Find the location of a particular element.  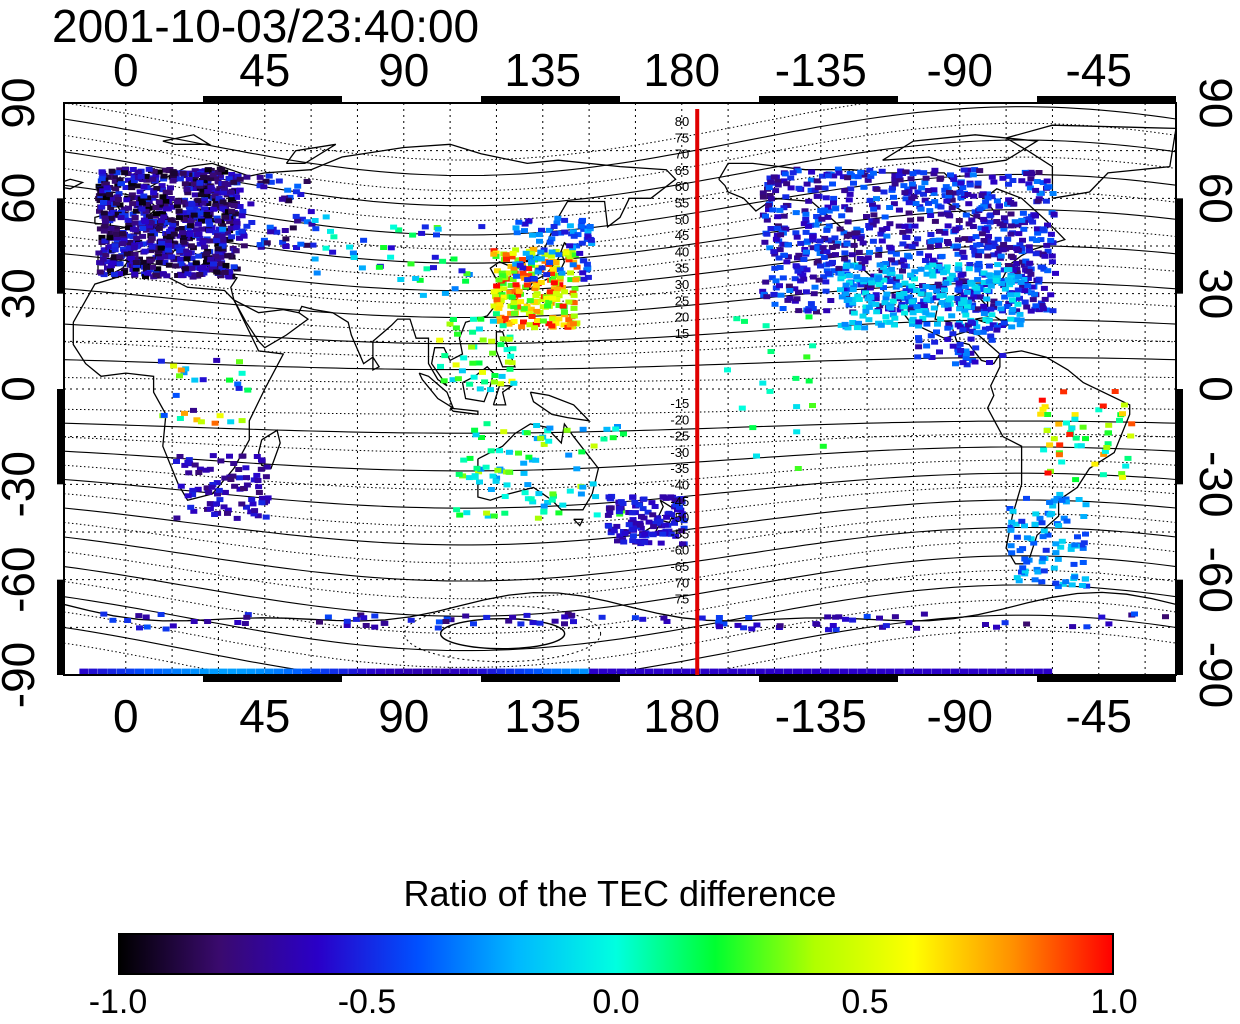

x-tick-label-bottom: -135 is located at coordinates (821, 716).